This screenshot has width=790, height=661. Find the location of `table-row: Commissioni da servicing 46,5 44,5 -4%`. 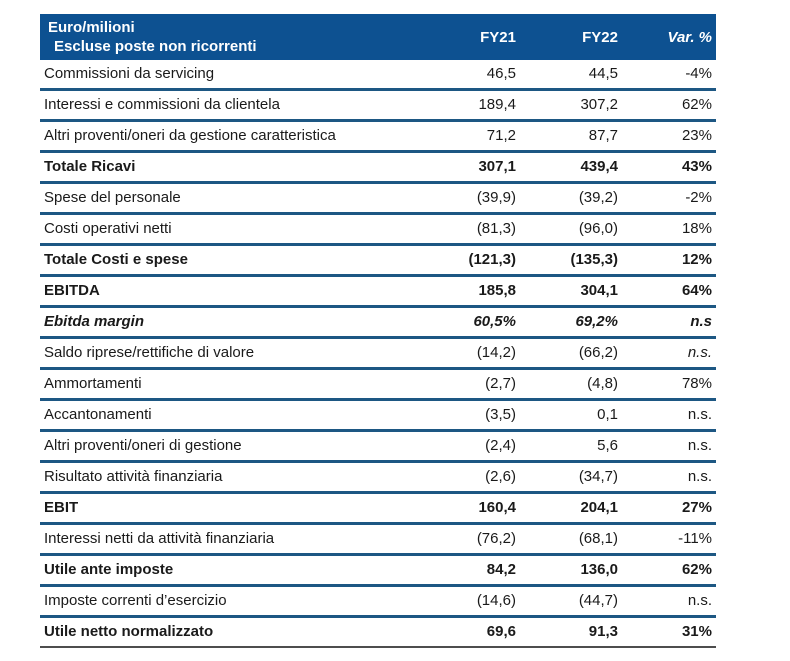

table-row: Commissioni da servicing 46,5 44,5 -4% is located at coordinates (378, 75).